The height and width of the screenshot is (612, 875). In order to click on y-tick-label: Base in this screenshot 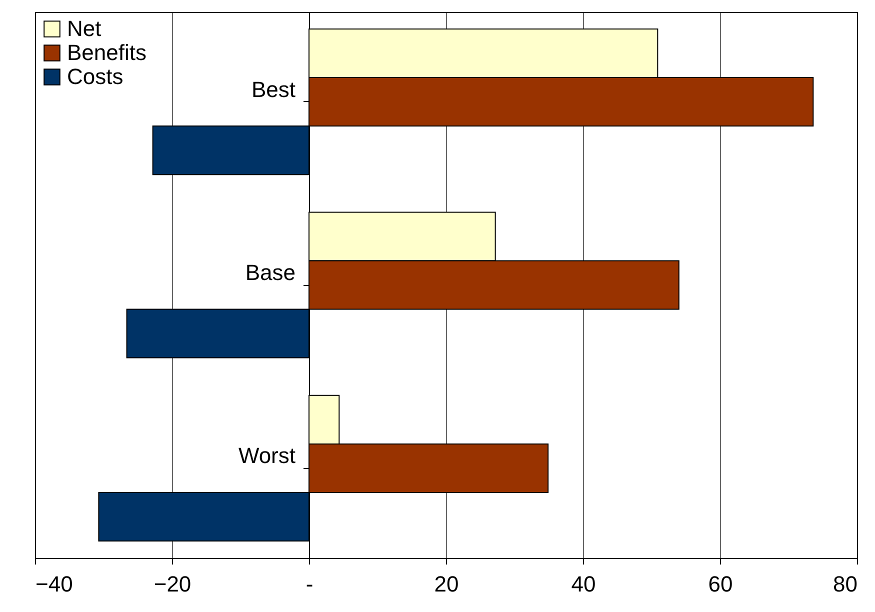, I will do `click(270, 272)`.